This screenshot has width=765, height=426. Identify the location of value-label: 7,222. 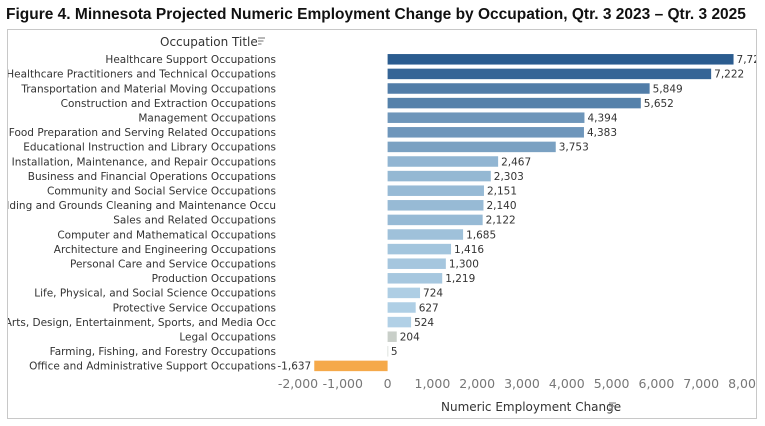
(729, 75).